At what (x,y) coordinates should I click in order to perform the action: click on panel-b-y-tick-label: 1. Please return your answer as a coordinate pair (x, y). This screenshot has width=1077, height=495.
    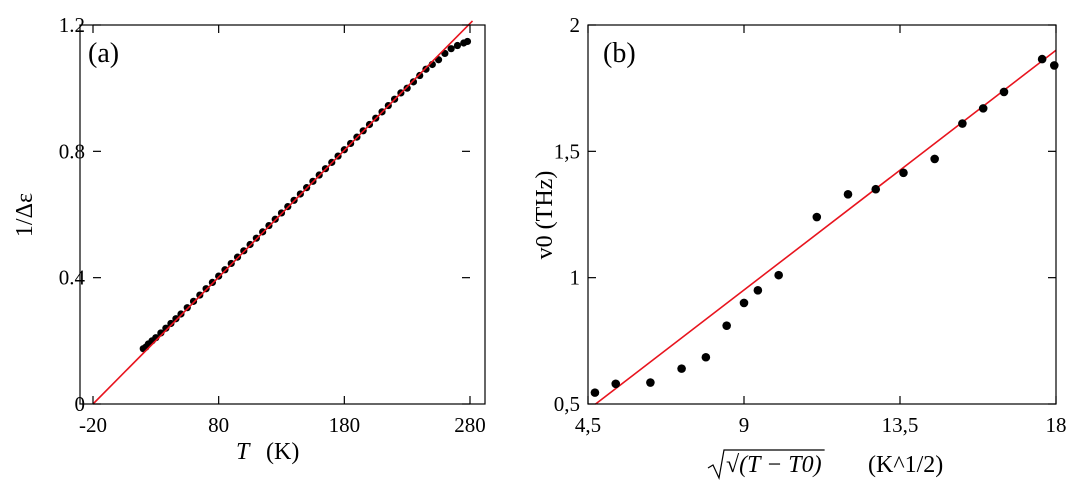
    Looking at the image, I should click on (575, 278).